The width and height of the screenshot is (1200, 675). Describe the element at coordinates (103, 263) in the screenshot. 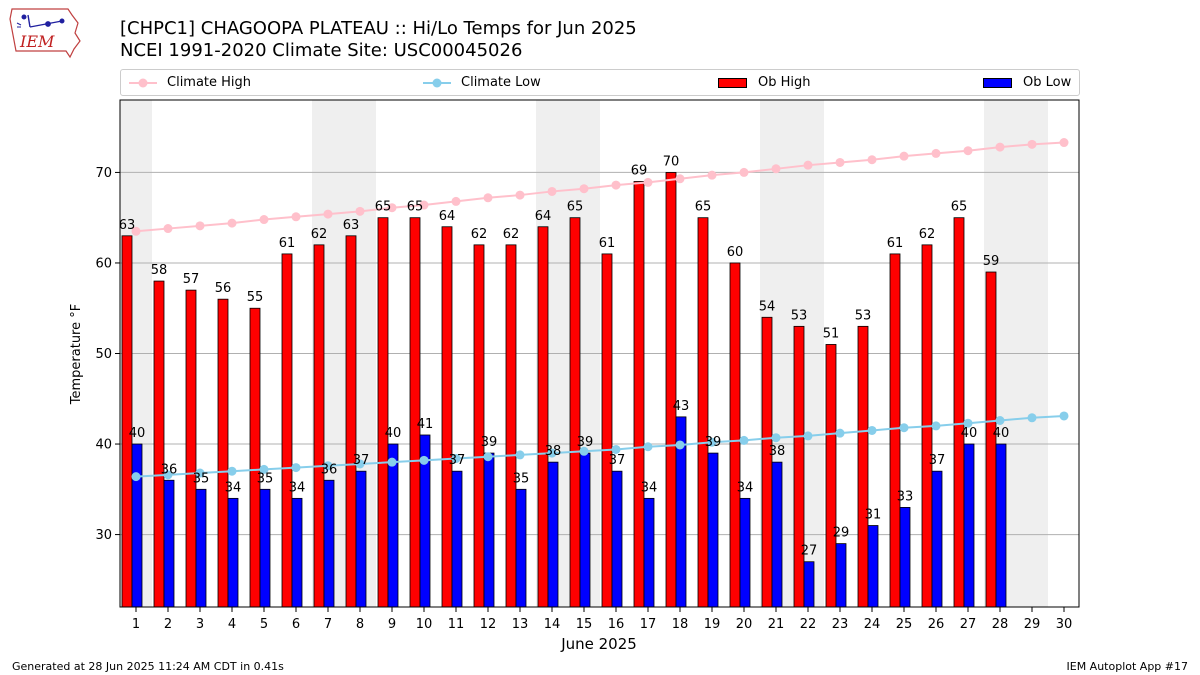

I see `y-tick-label: 60` at that location.